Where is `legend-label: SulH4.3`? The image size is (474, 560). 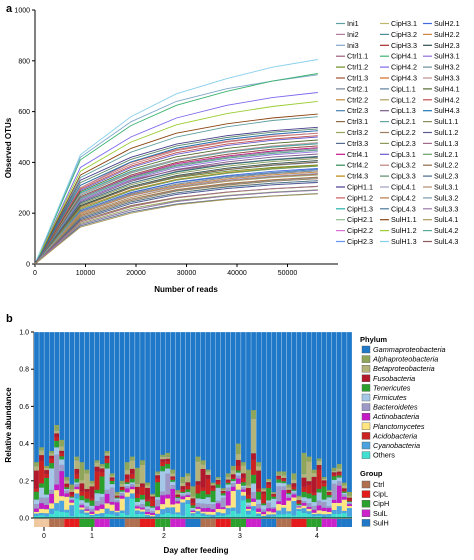 legend-label: SulH4.3 is located at coordinates (447, 110).